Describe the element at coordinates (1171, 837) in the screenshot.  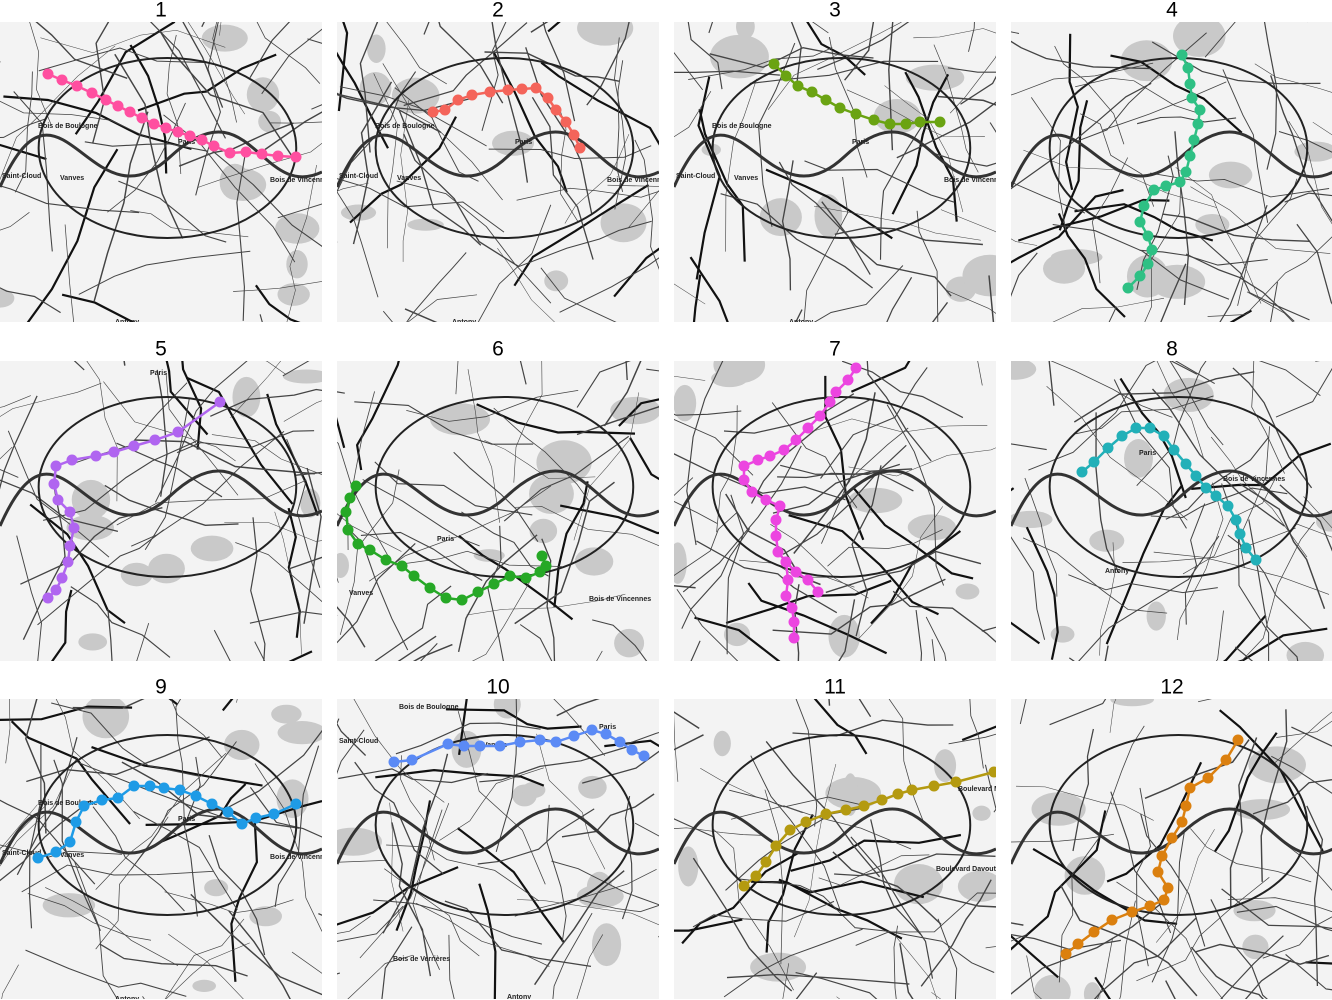
I see `map-panel: 12` at that location.